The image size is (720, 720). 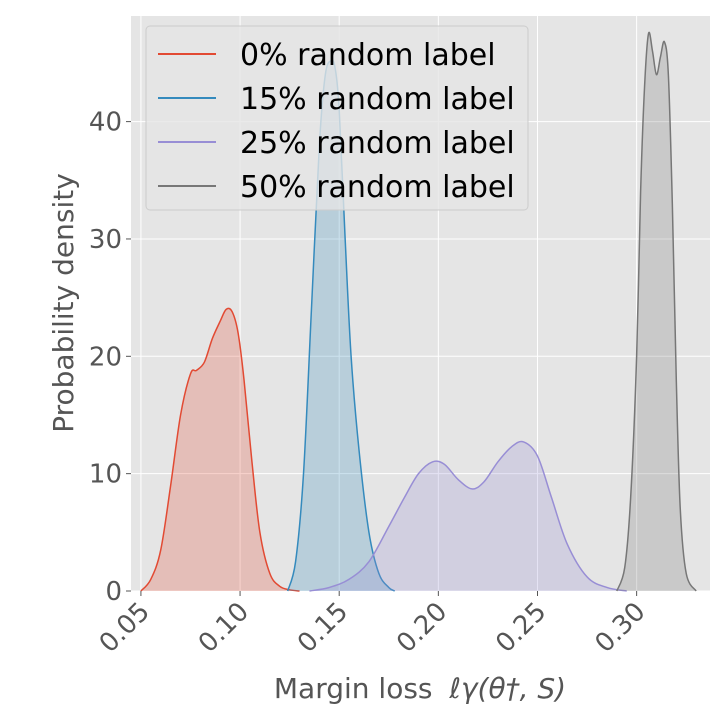 I want to click on x-axis-label: Margin loss ℓγ(θ†, S), so click(x=420, y=688).